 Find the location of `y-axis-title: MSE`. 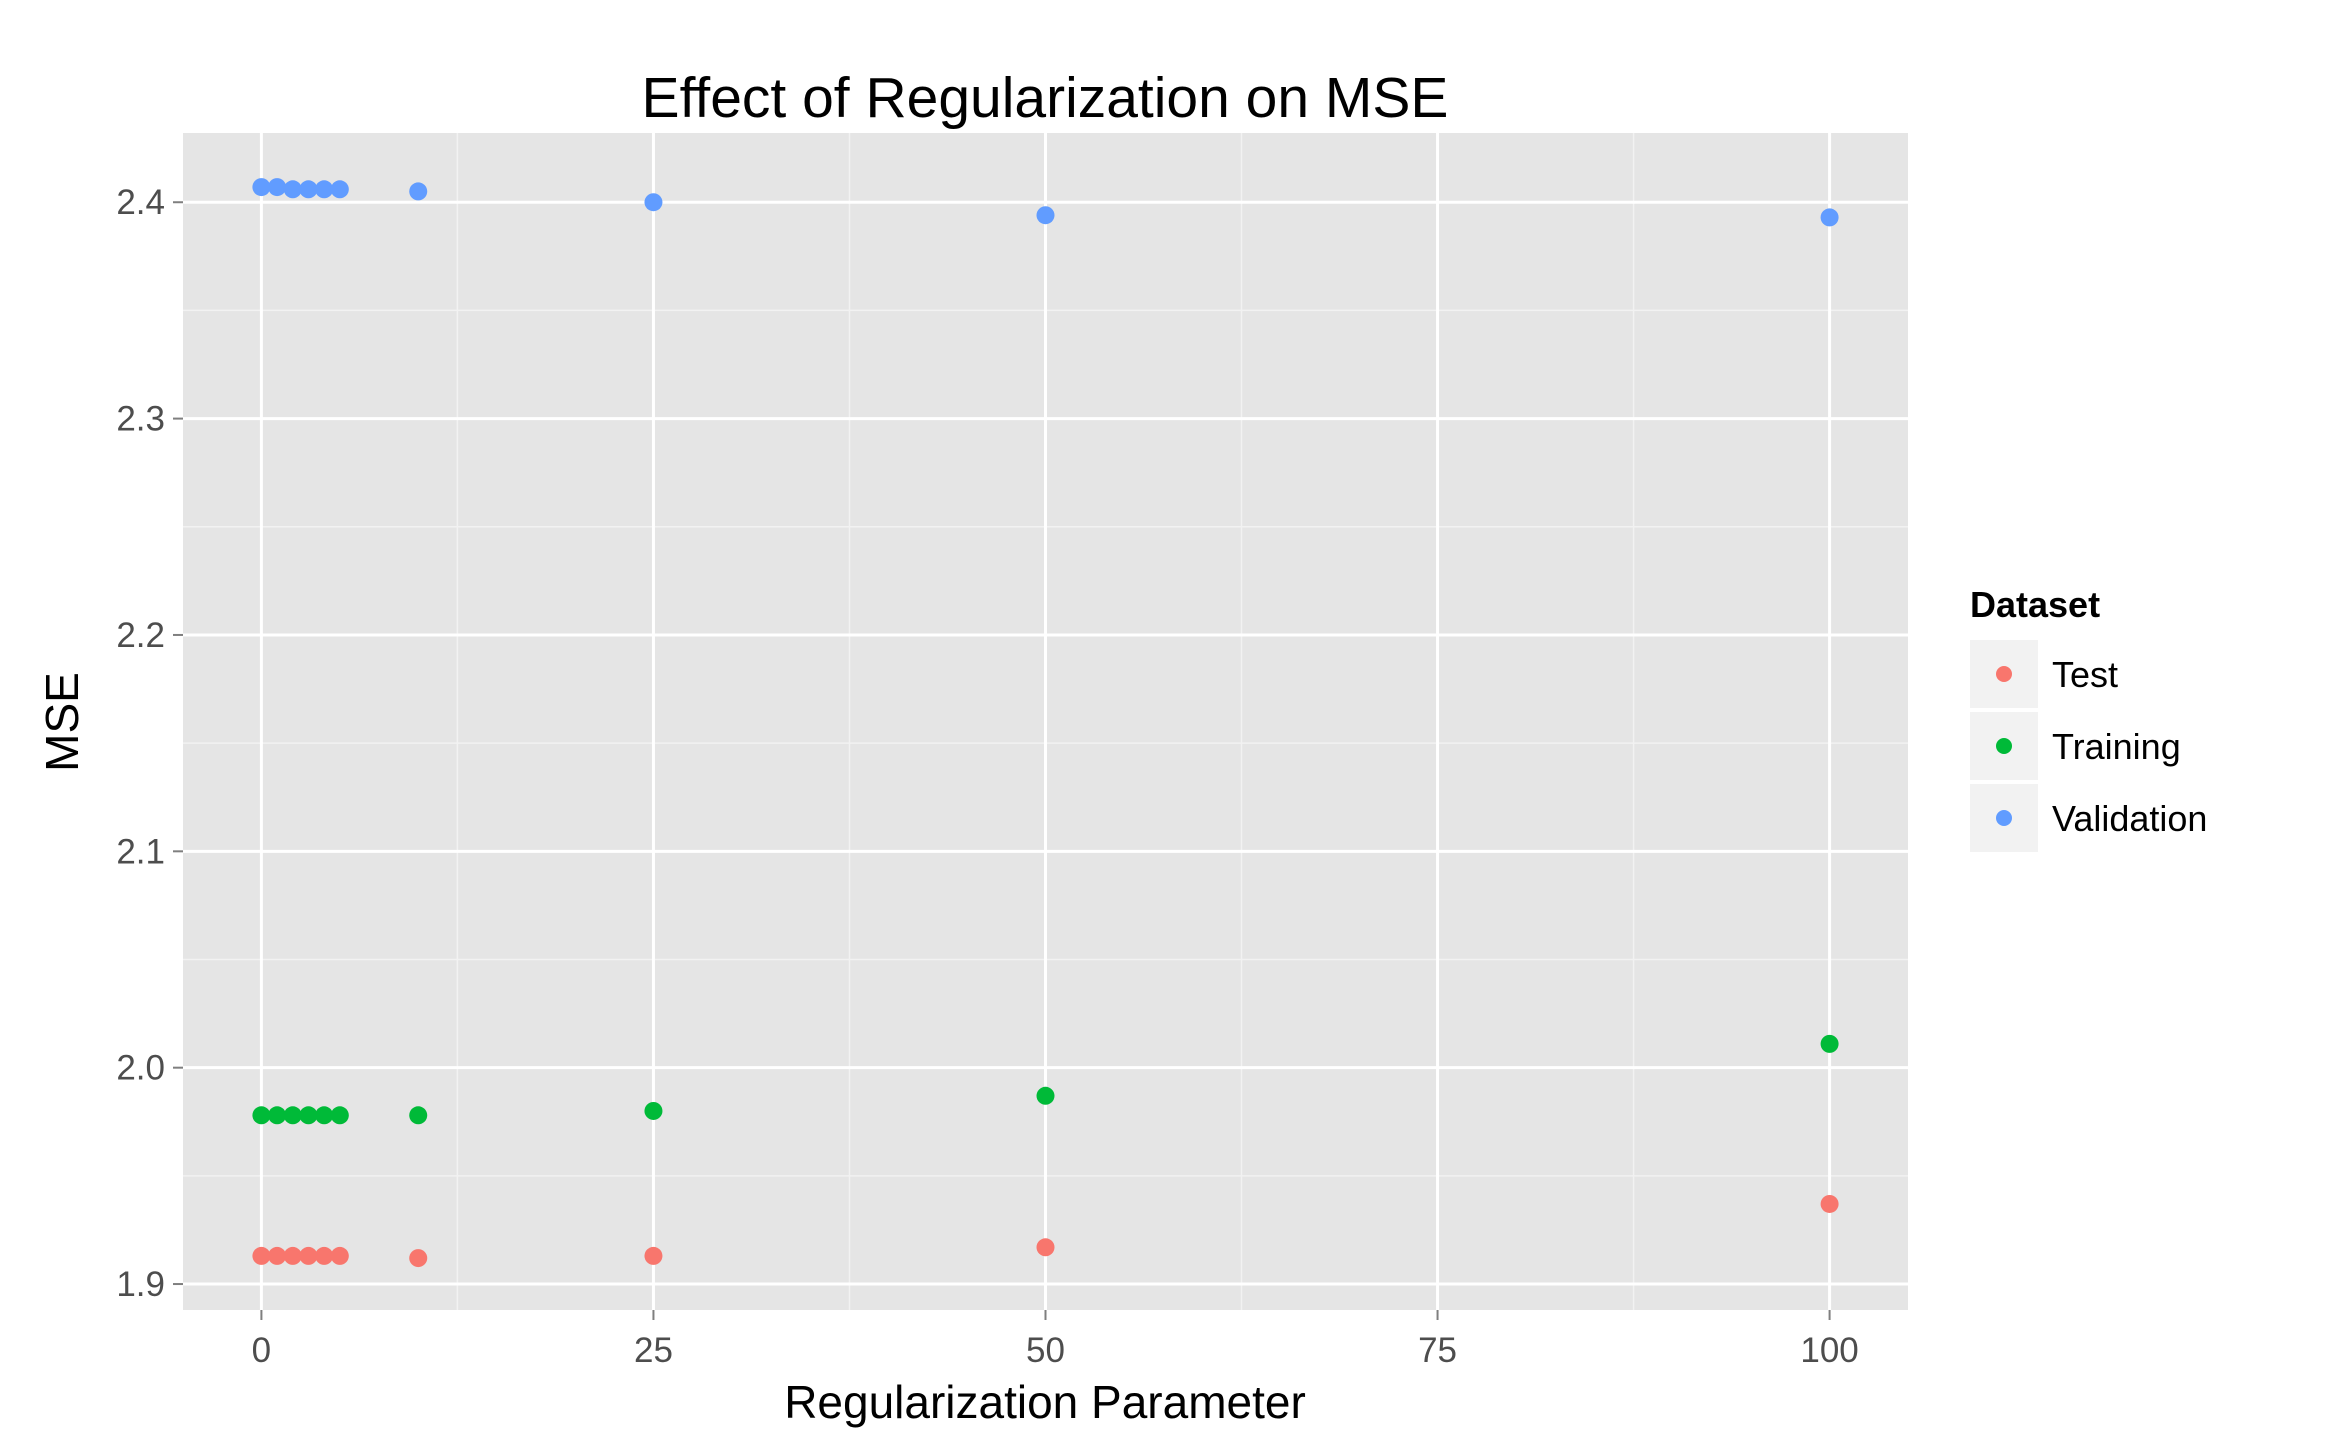

y-axis-title: MSE is located at coordinates (62, 722).